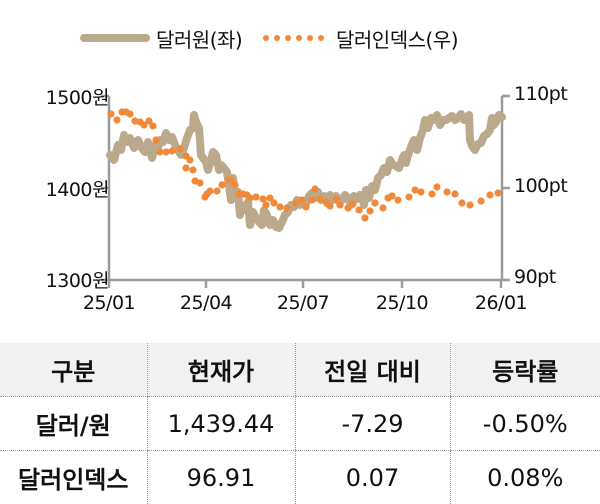 This screenshot has width=600, height=504. Describe the element at coordinates (77, 98) in the screenshot. I see `left-axis-tick-1500: 1500원` at that location.